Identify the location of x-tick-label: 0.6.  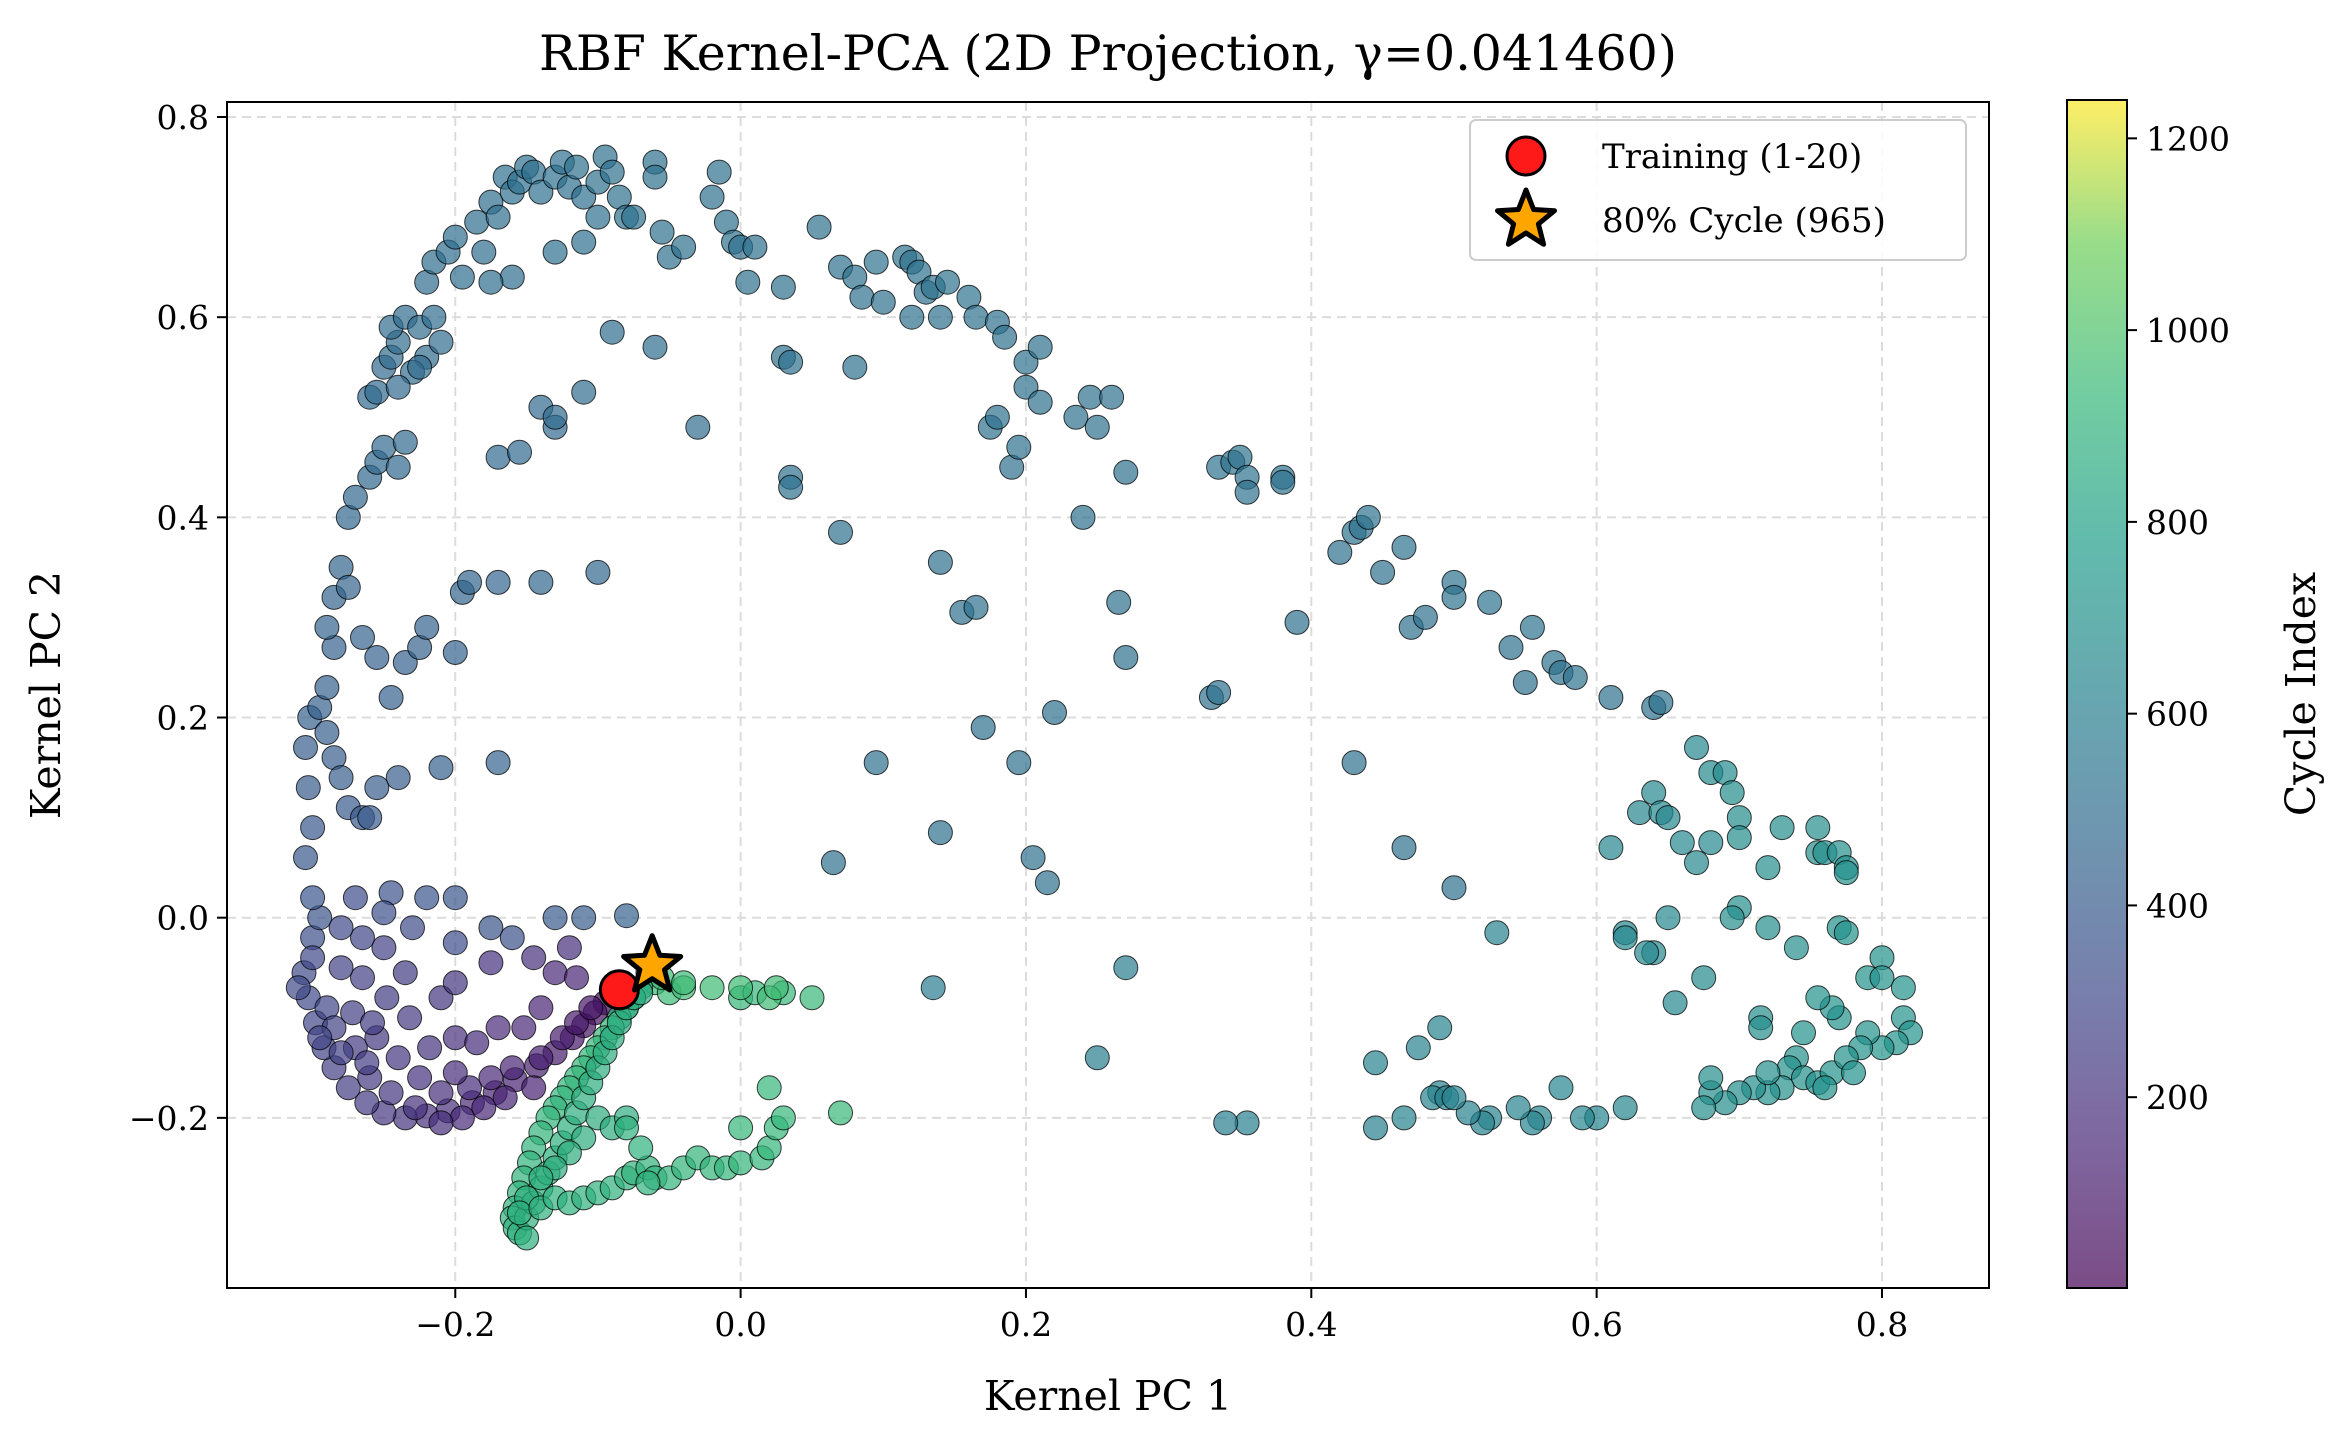
(1596, 1324).